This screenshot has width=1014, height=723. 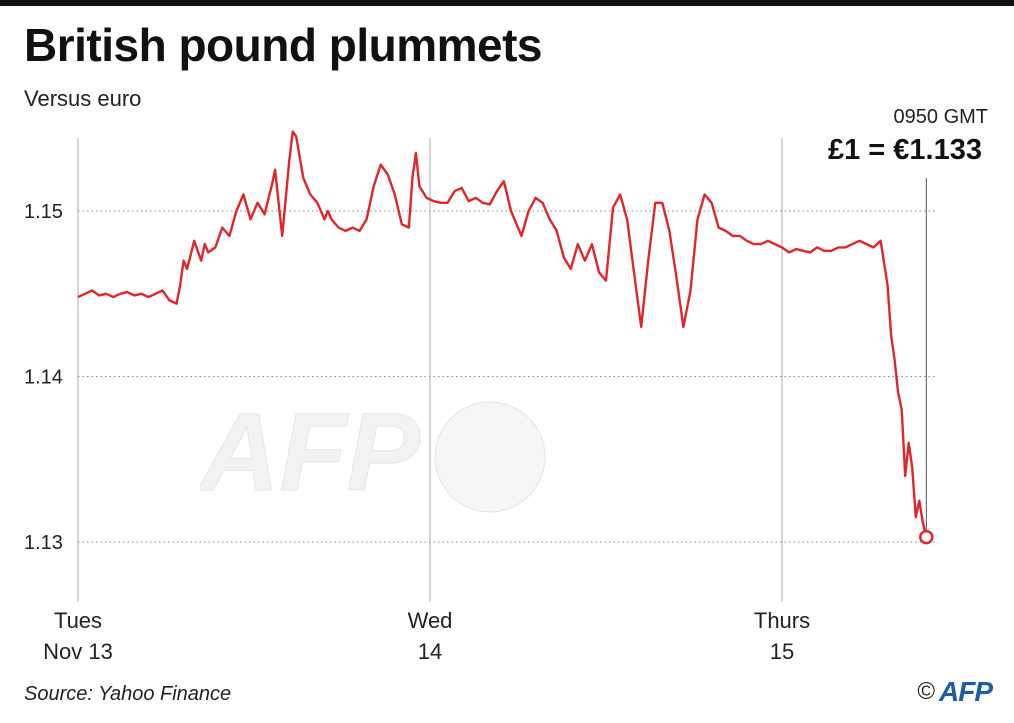 I want to click on y-axis-ticks: 1.15 1.14 1.13, so click(x=43, y=377).